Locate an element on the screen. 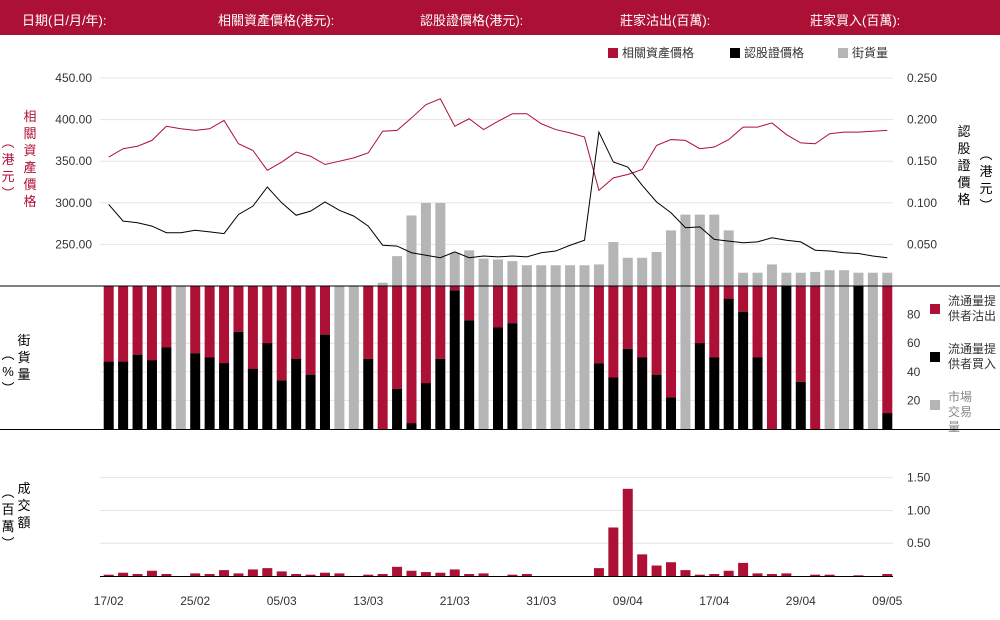  outstanding-bars is located at coordinates (635, 244).